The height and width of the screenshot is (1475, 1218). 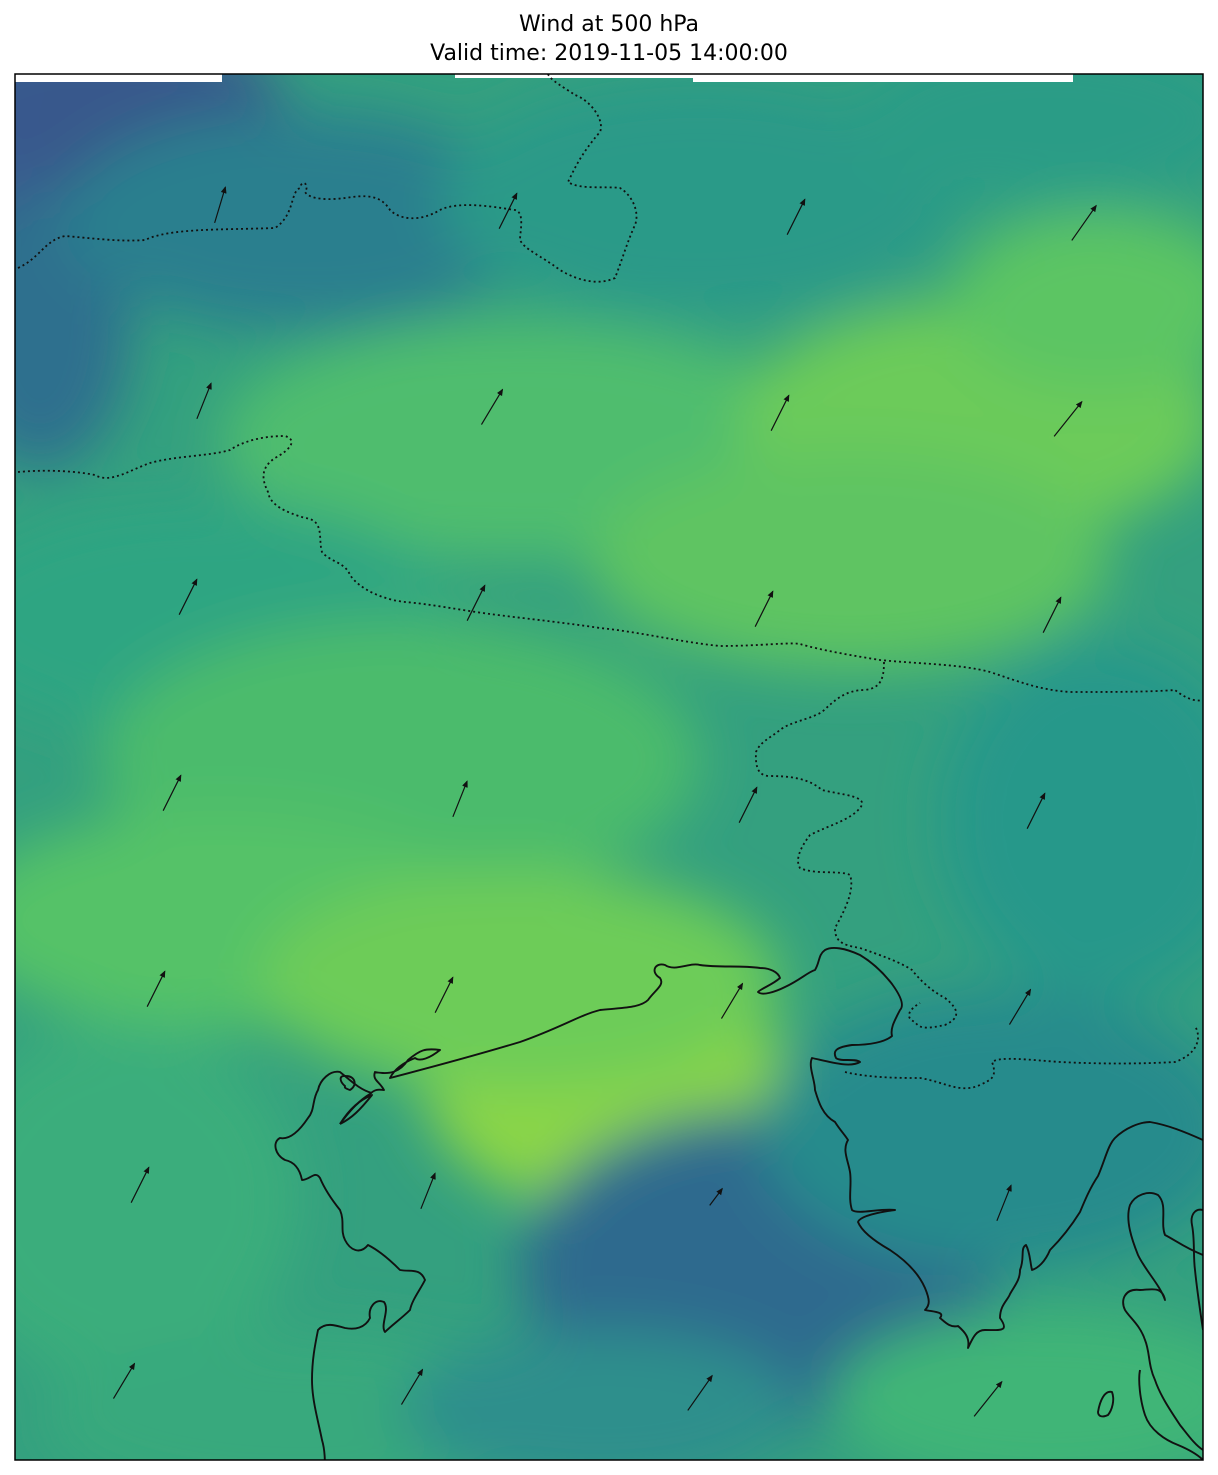 What do you see at coordinates (609, 24) in the screenshot?
I see `map-title: Wind at 500 hPa` at bounding box center [609, 24].